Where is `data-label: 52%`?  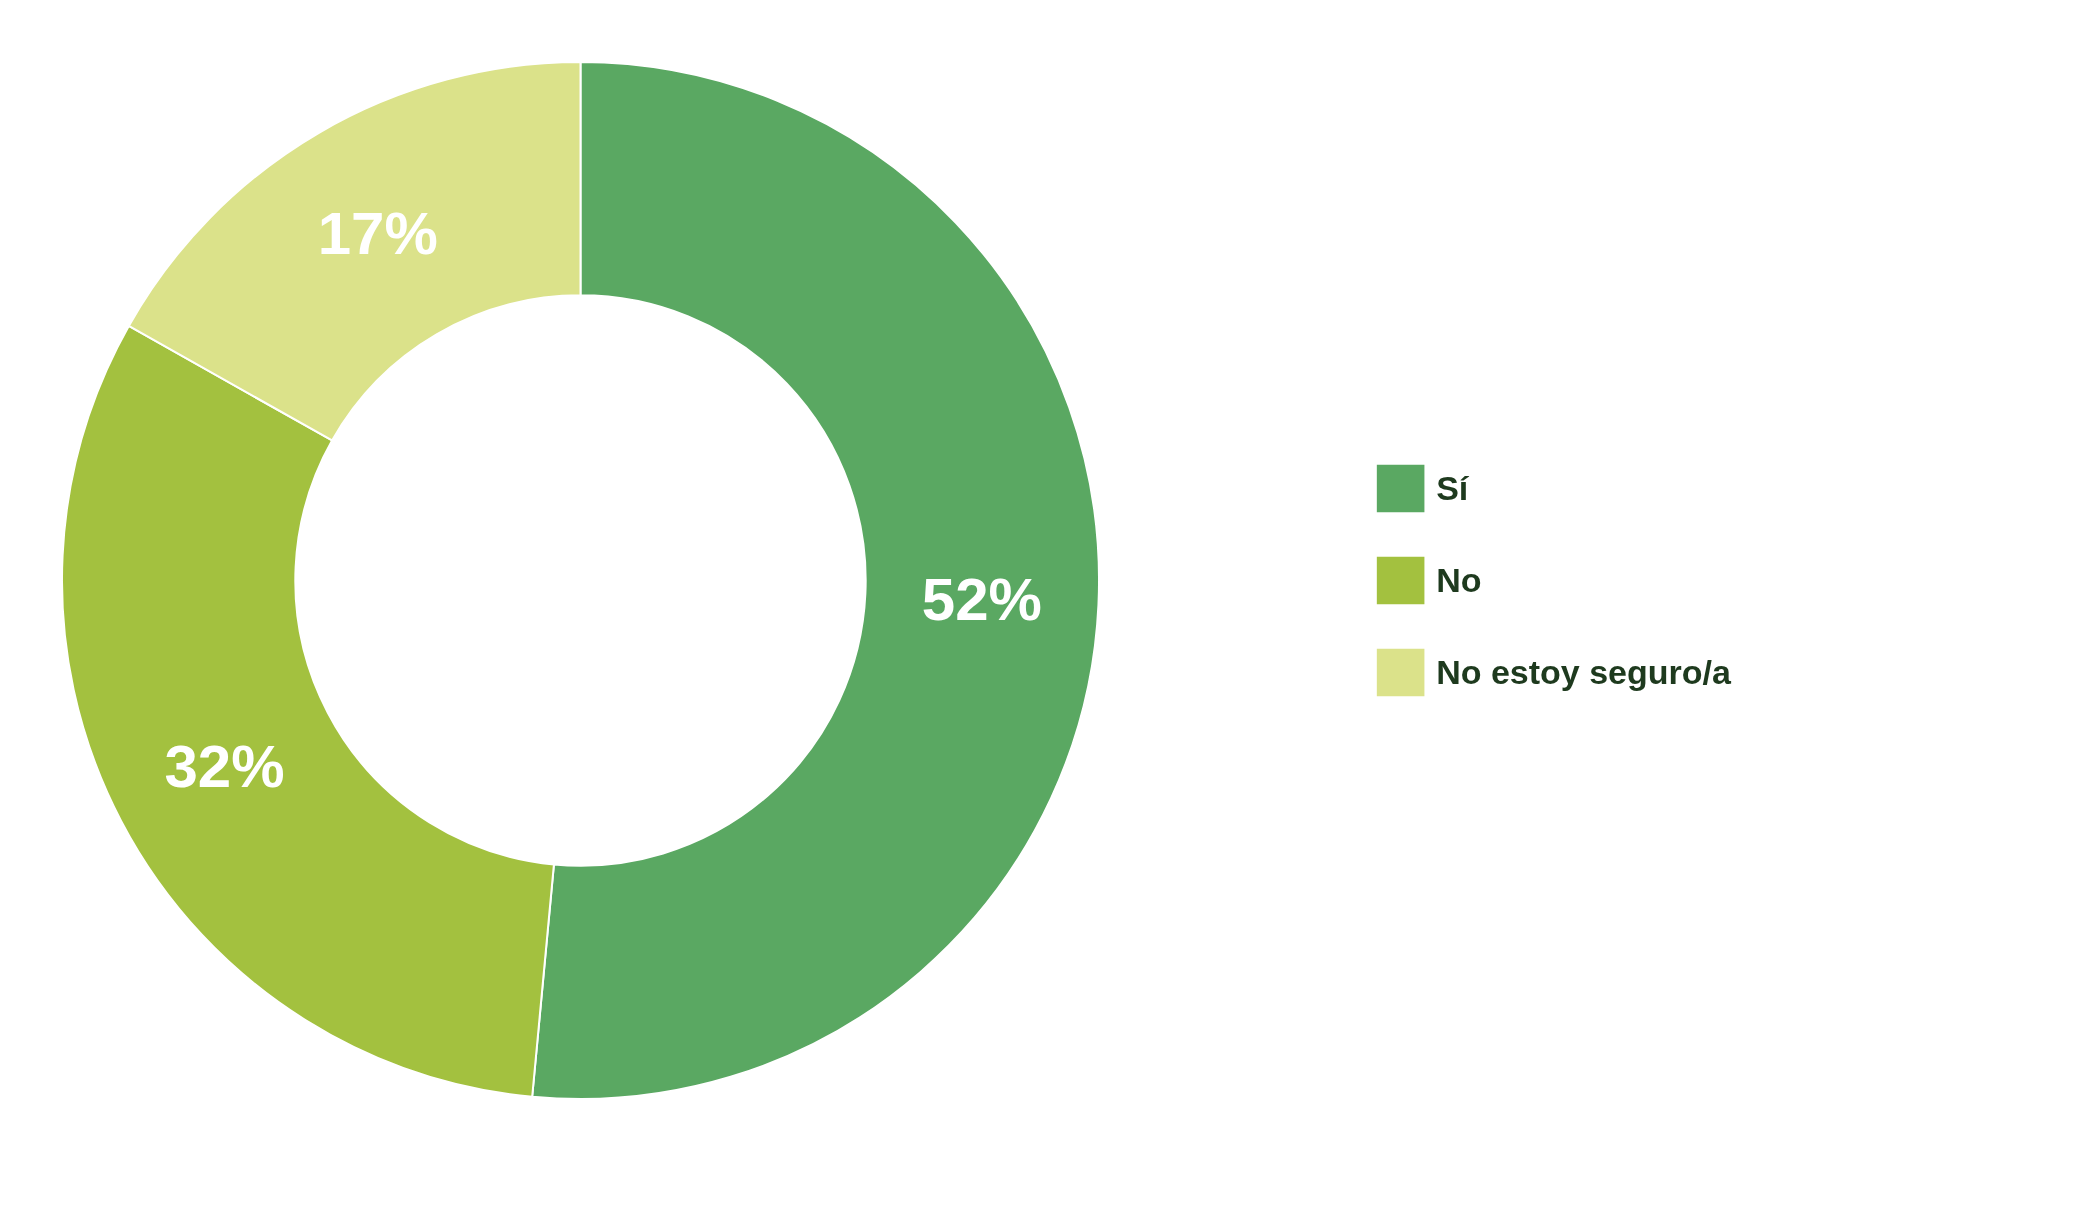 data-label: 52% is located at coordinates (981, 599).